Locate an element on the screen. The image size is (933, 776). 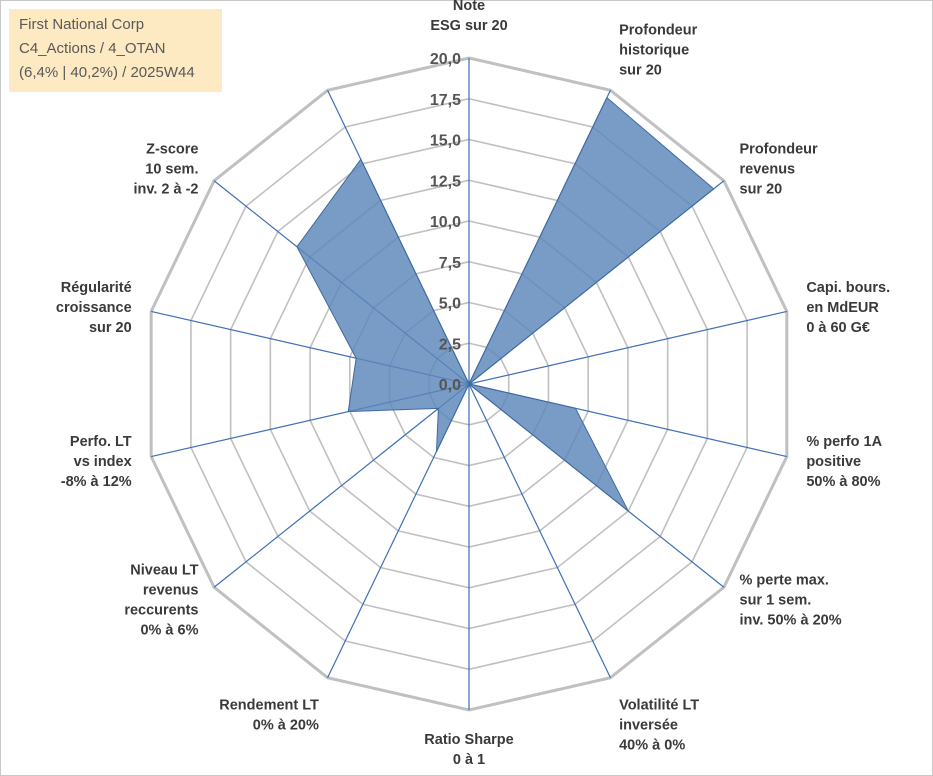
tick-label-0: 0,0 is located at coordinates (450, 385).